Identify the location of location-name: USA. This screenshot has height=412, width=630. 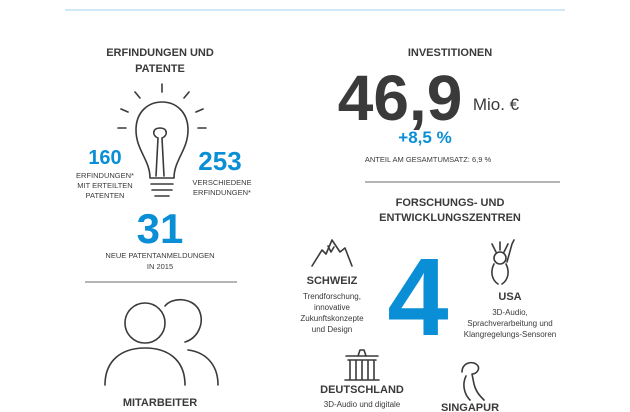
(509, 297).